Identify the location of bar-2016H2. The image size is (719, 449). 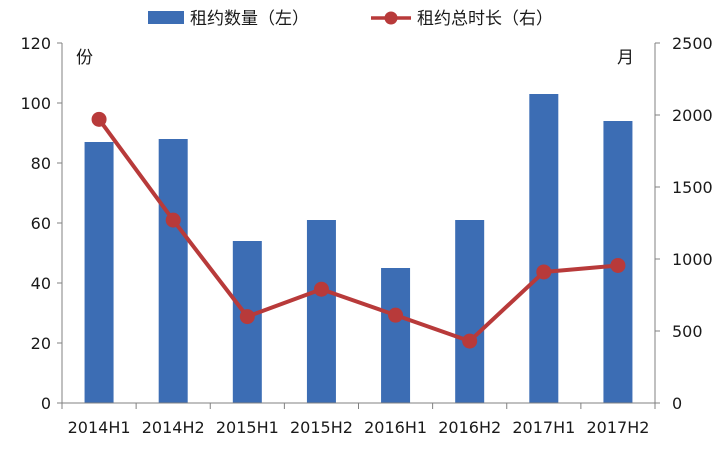
(470, 311).